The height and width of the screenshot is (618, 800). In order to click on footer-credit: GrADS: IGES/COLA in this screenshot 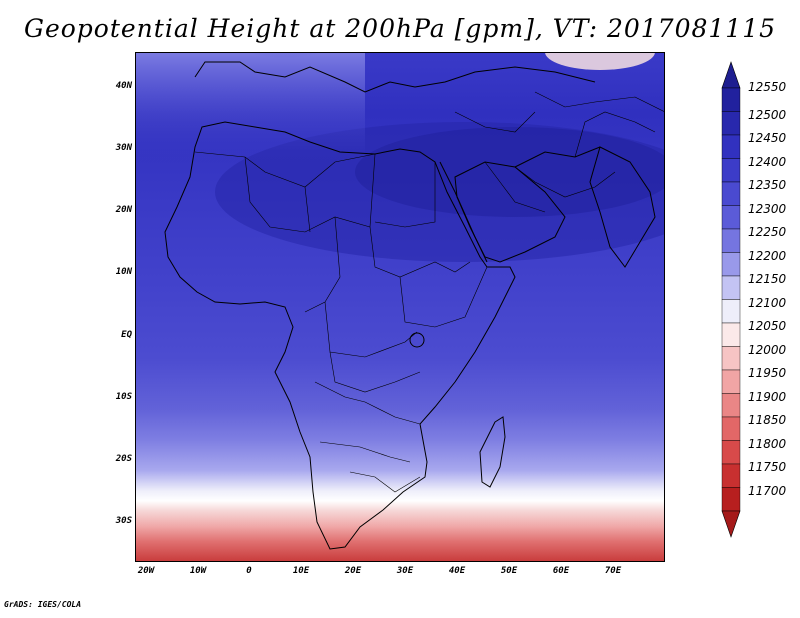, I will do `click(43, 604)`.